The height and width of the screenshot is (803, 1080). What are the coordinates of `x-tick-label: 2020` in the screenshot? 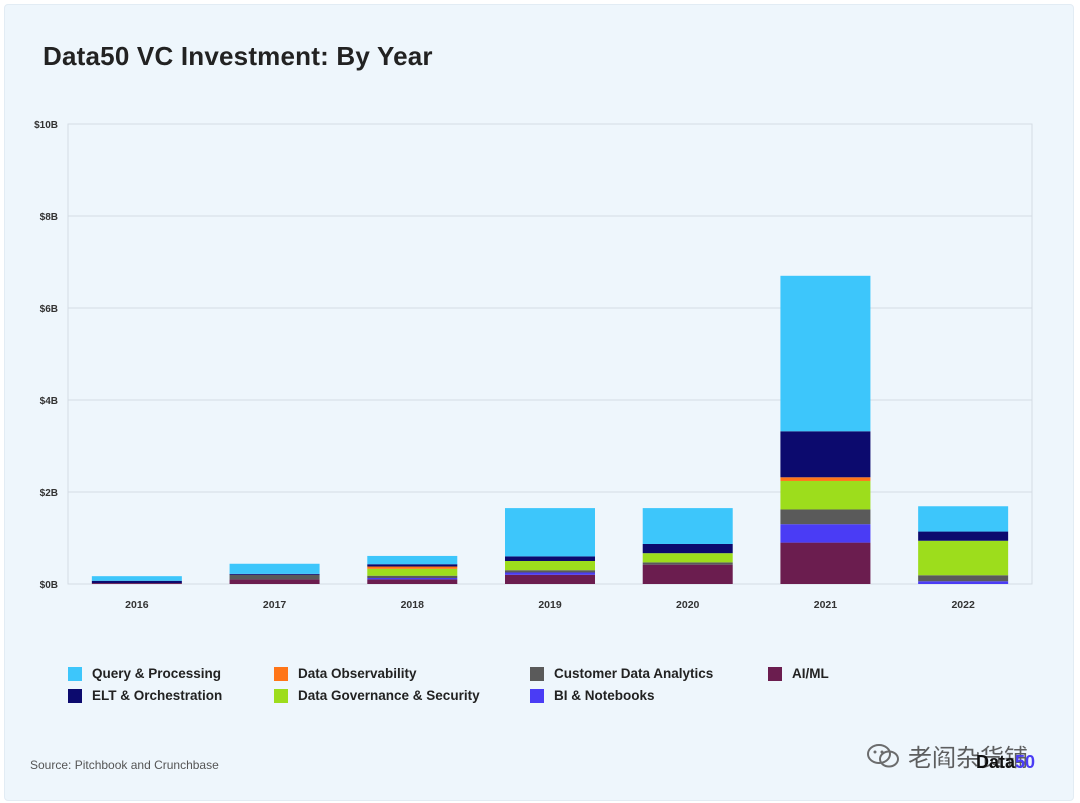 It's located at (688, 605).